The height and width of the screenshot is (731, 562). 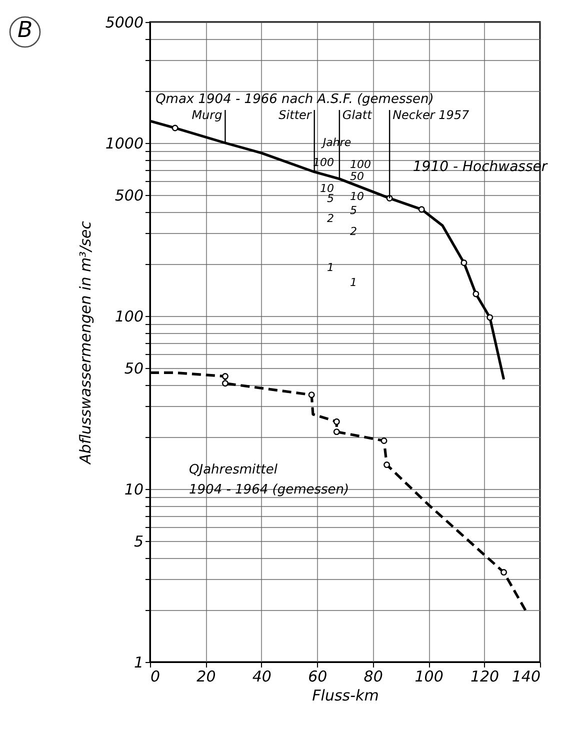 What do you see at coordinates (295, 99) in the screenshot?
I see `series-label: Qmax 1904 - 1966 nach A.S.F. (gemessen)` at bounding box center [295, 99].